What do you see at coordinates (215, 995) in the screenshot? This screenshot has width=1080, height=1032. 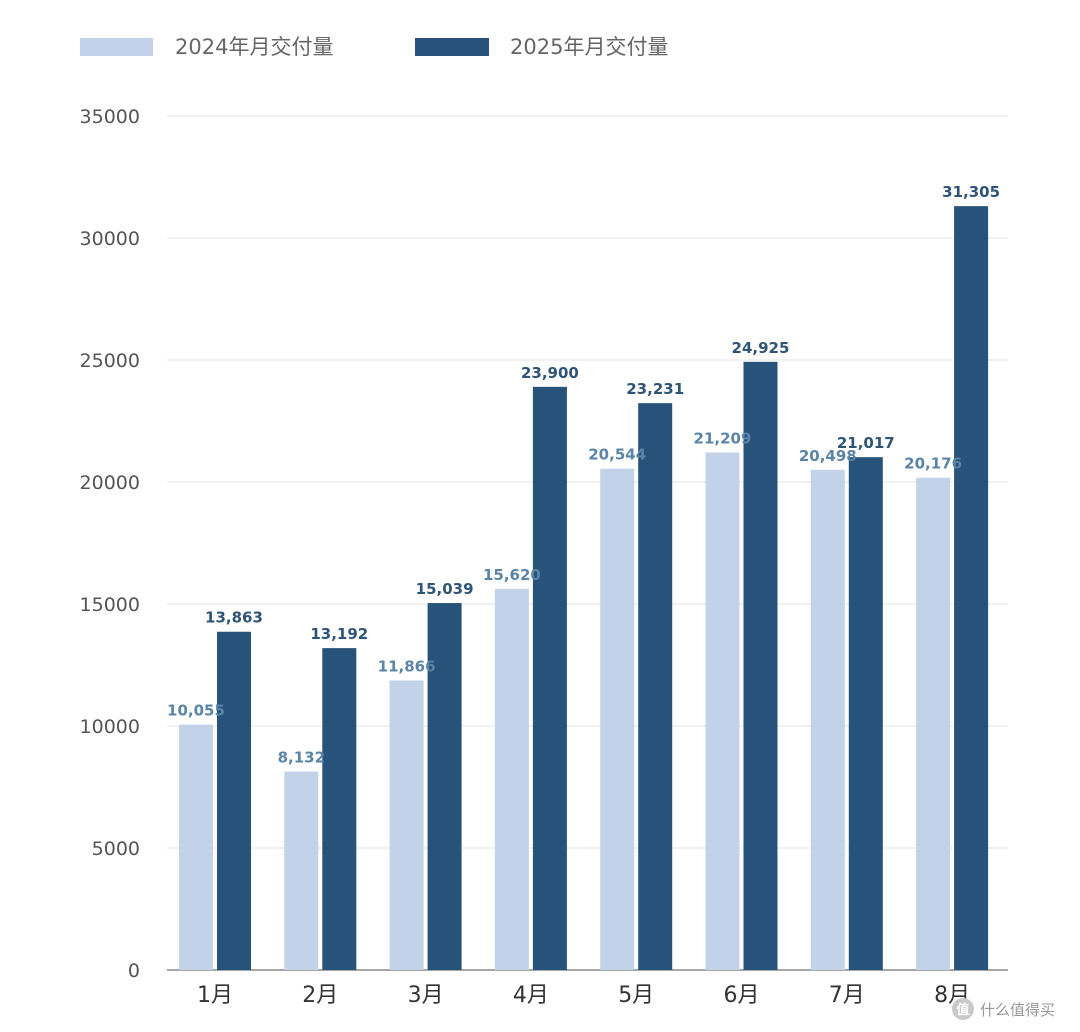 I see `x-tick-label: 1月` at bounding box center [215, 995].